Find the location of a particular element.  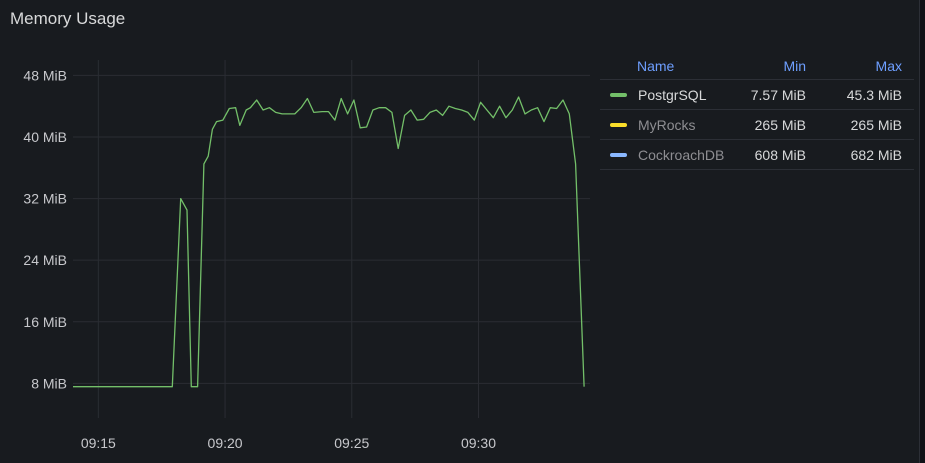

series-label: PostgrSQL is located at coordinates (672, 94).